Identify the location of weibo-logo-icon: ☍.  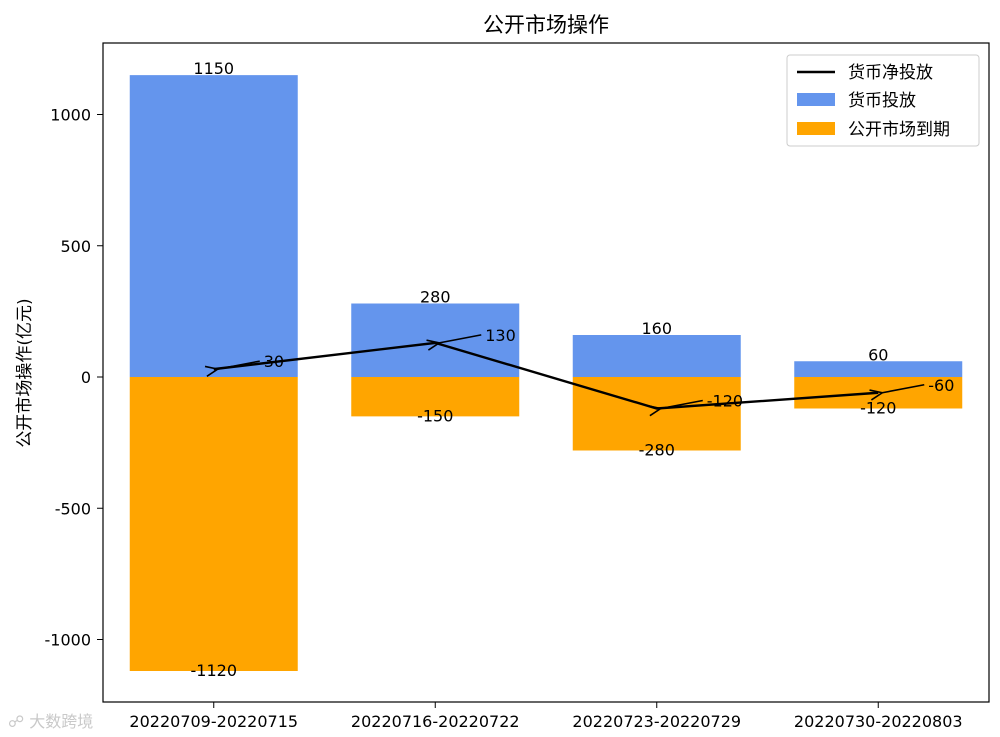
(19, 721).